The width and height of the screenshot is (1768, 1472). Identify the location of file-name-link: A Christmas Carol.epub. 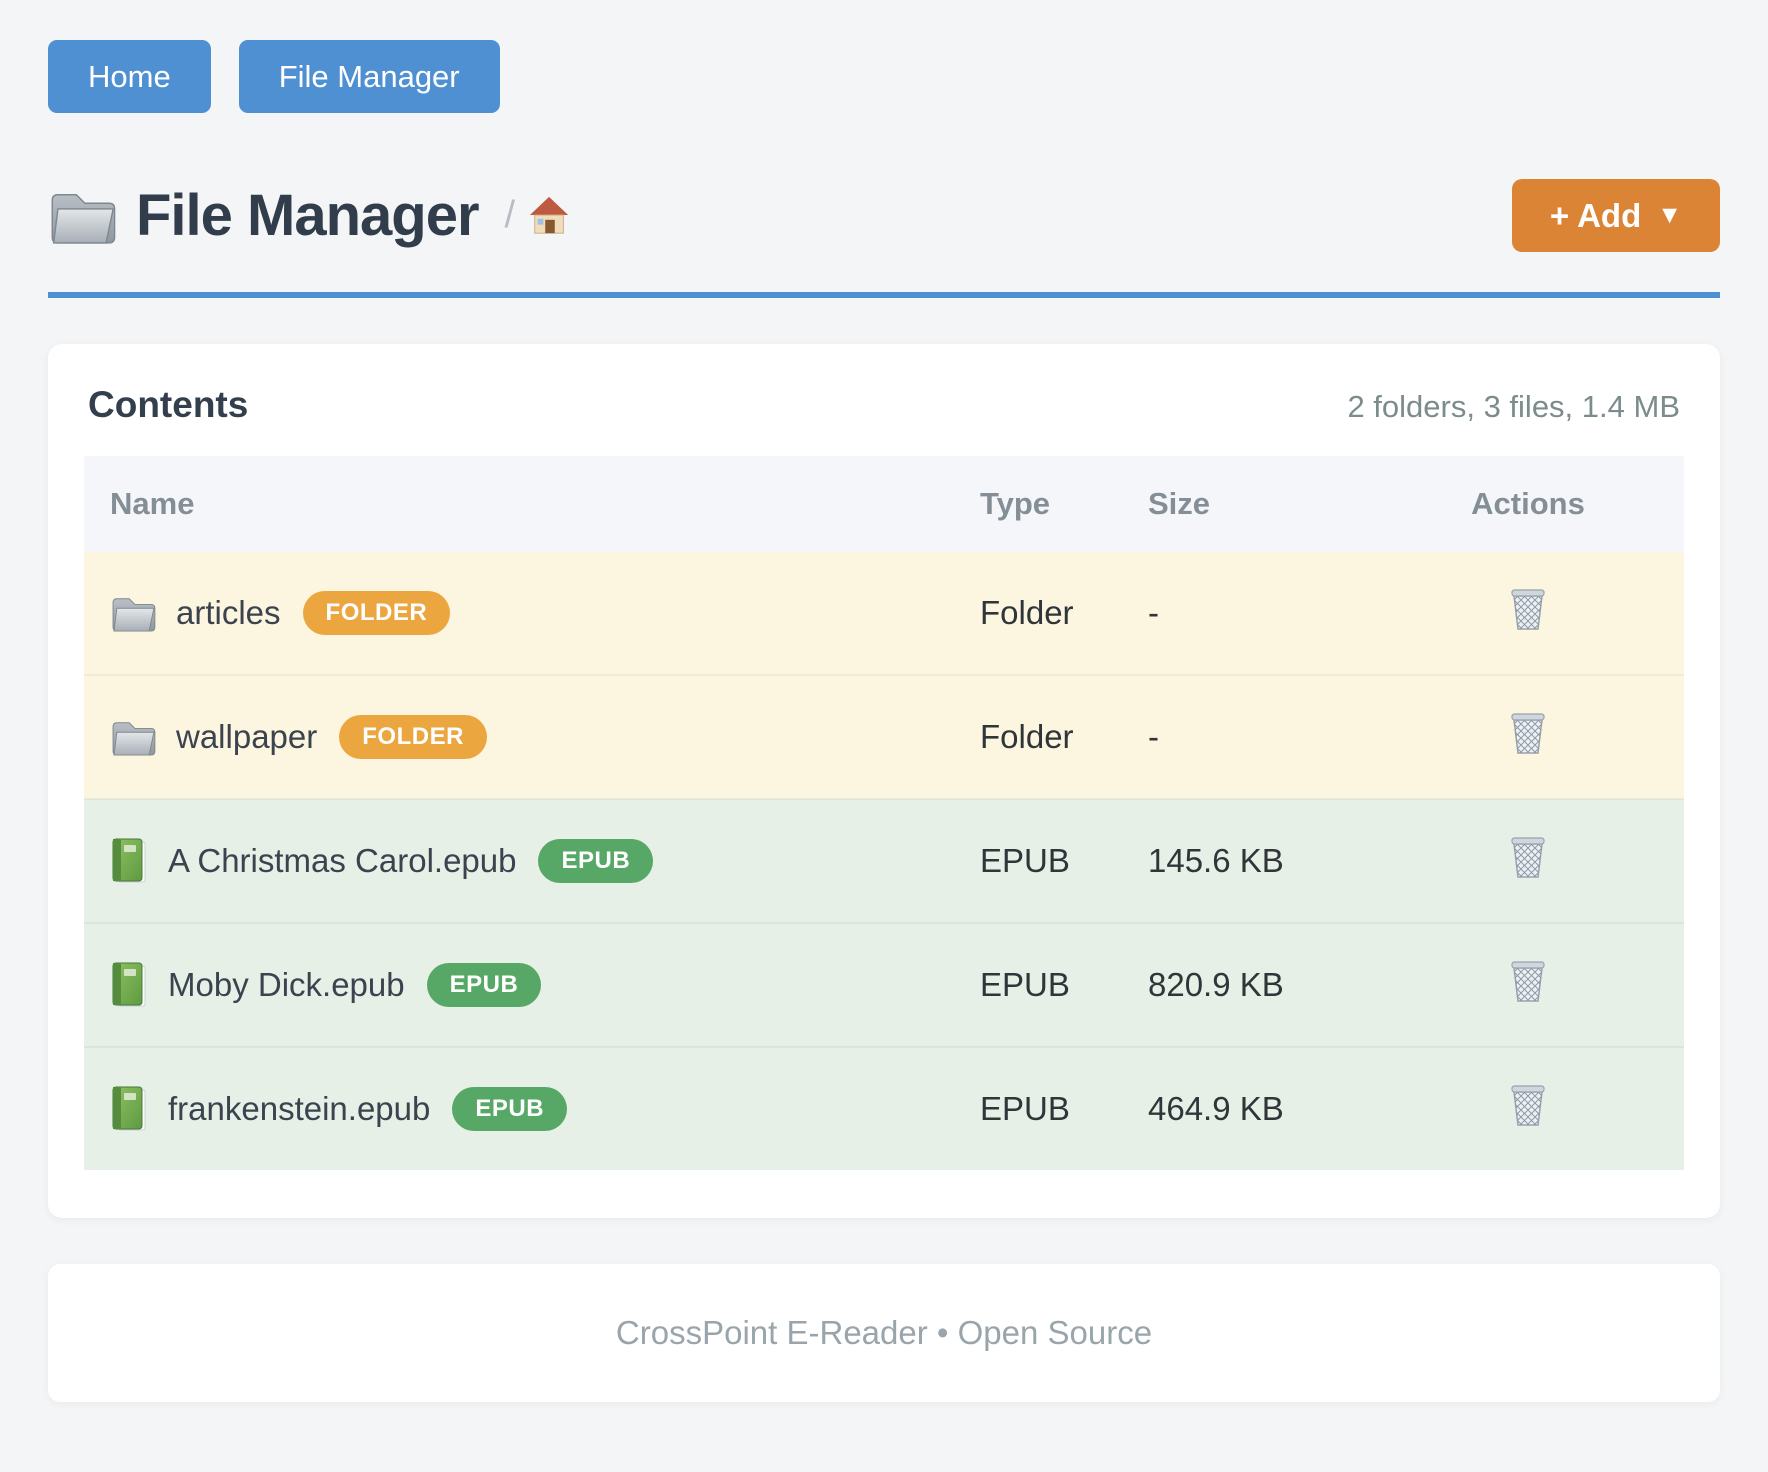
(342, 860).